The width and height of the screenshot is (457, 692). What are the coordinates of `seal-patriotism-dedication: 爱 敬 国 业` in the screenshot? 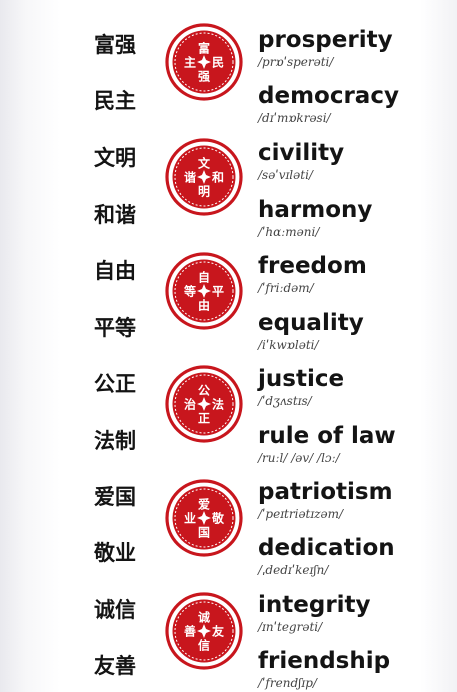 It's located at (204, 518).